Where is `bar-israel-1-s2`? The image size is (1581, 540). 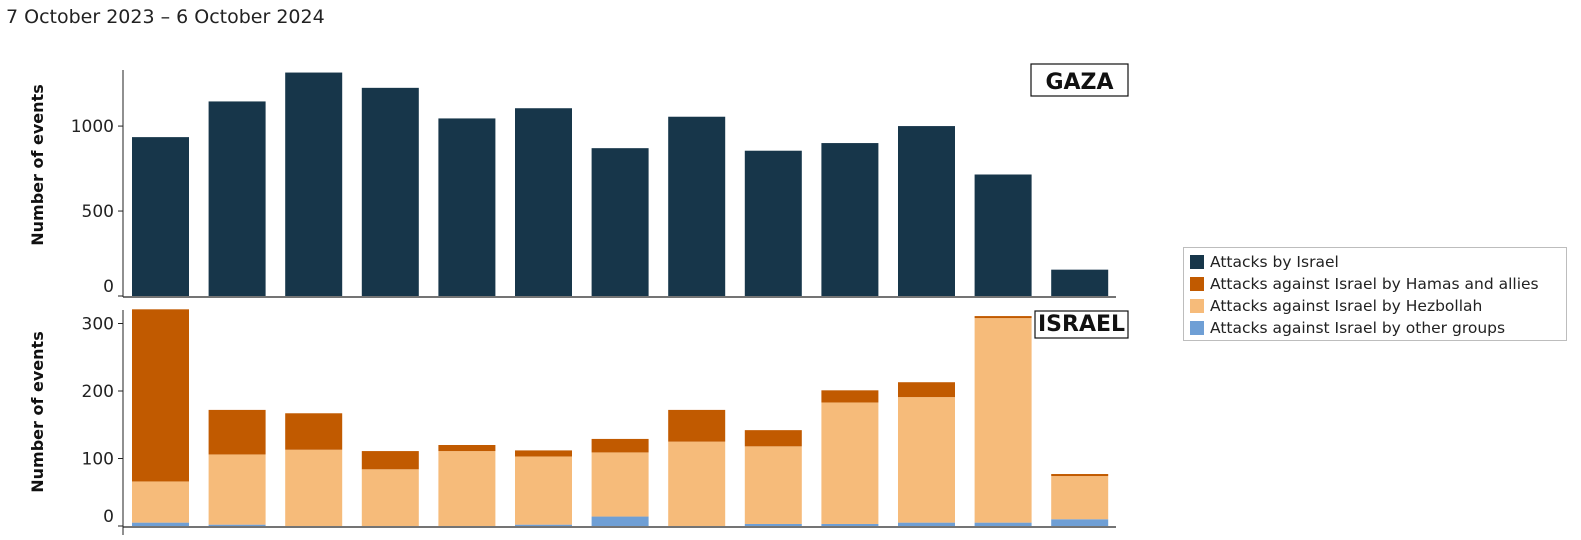 bar-israel-1-s2 is located at coordinates (160, 395).